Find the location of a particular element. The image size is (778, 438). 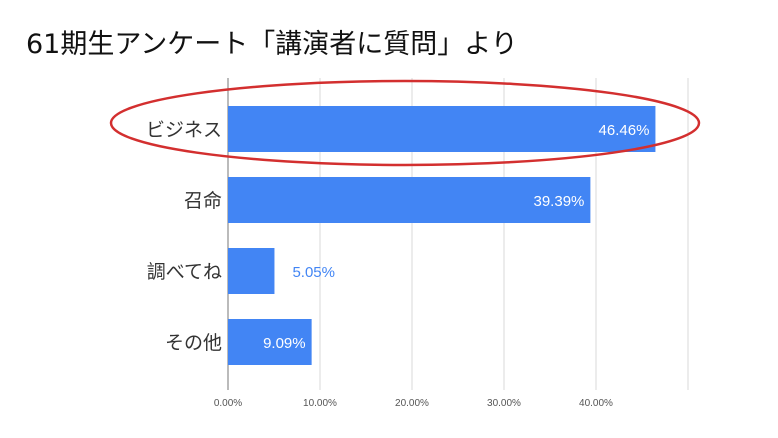

category-label: 調べてね is located at coordinates (184, 272).